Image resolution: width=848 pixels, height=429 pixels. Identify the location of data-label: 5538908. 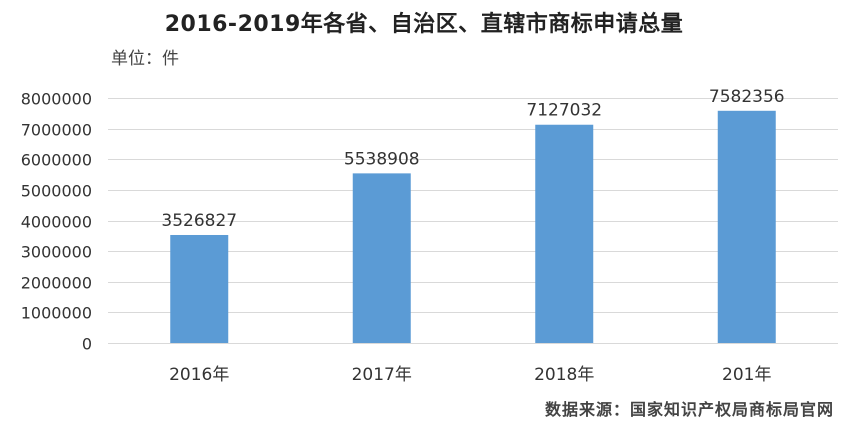
(382, 159).